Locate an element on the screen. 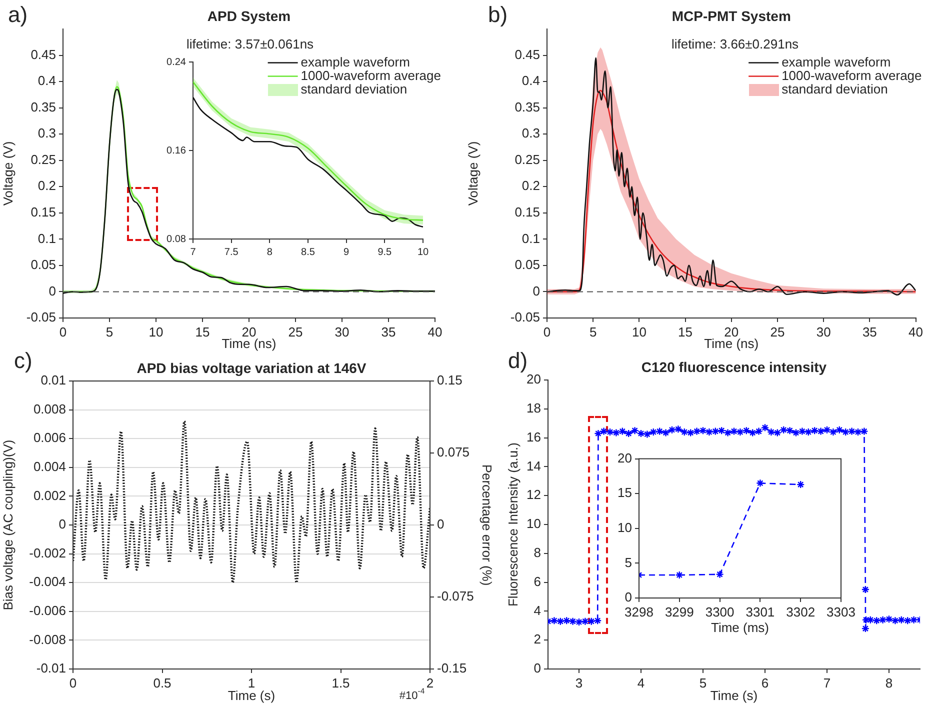 Image resolution: width=926 pixels, height=706 pixels. x-tick-label: 3299 is located at coordinates (679, 612).